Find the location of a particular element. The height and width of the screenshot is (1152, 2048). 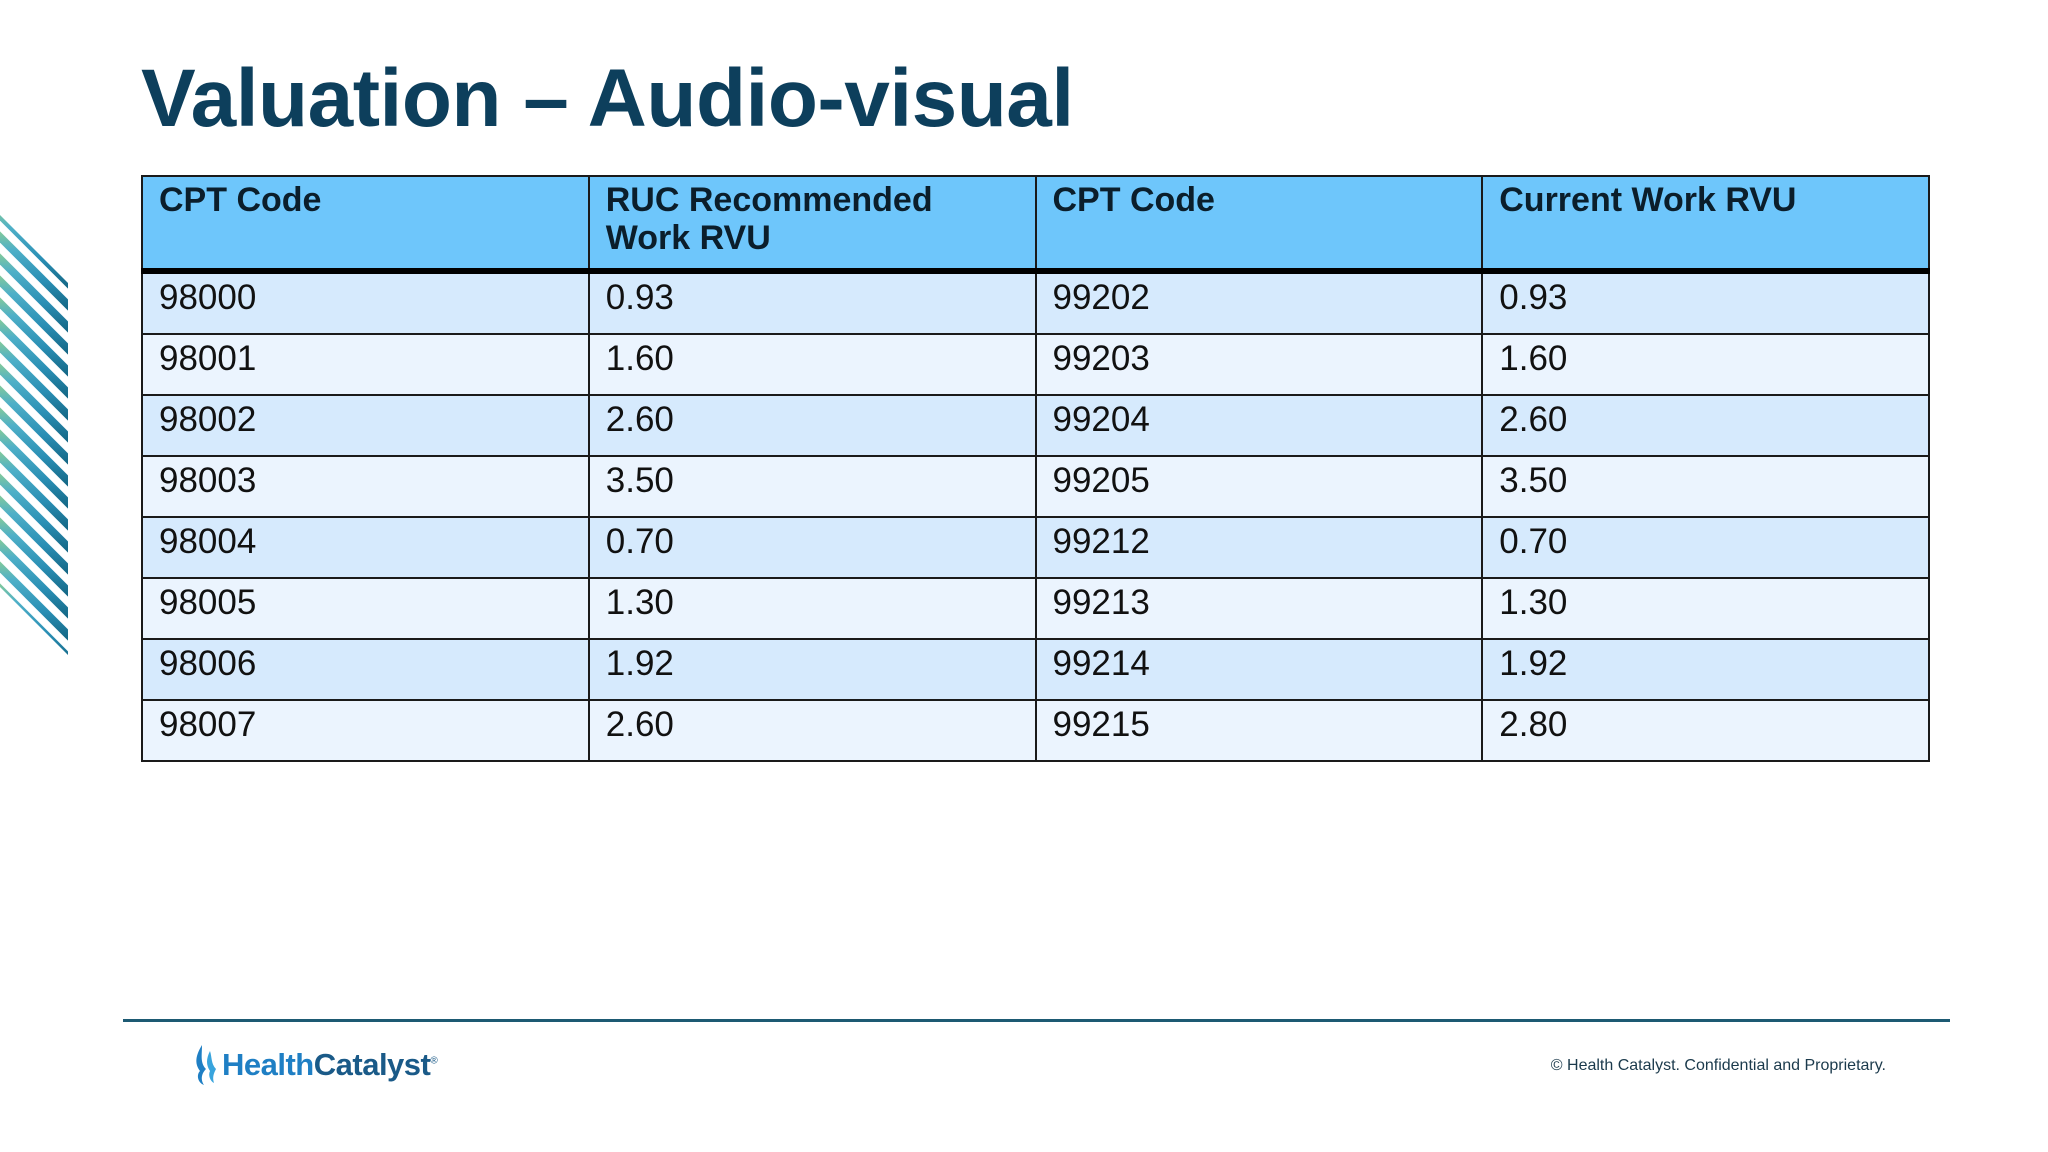

column-header-cpt-code-current: CPT Code is located at coordinates (1259, 223).